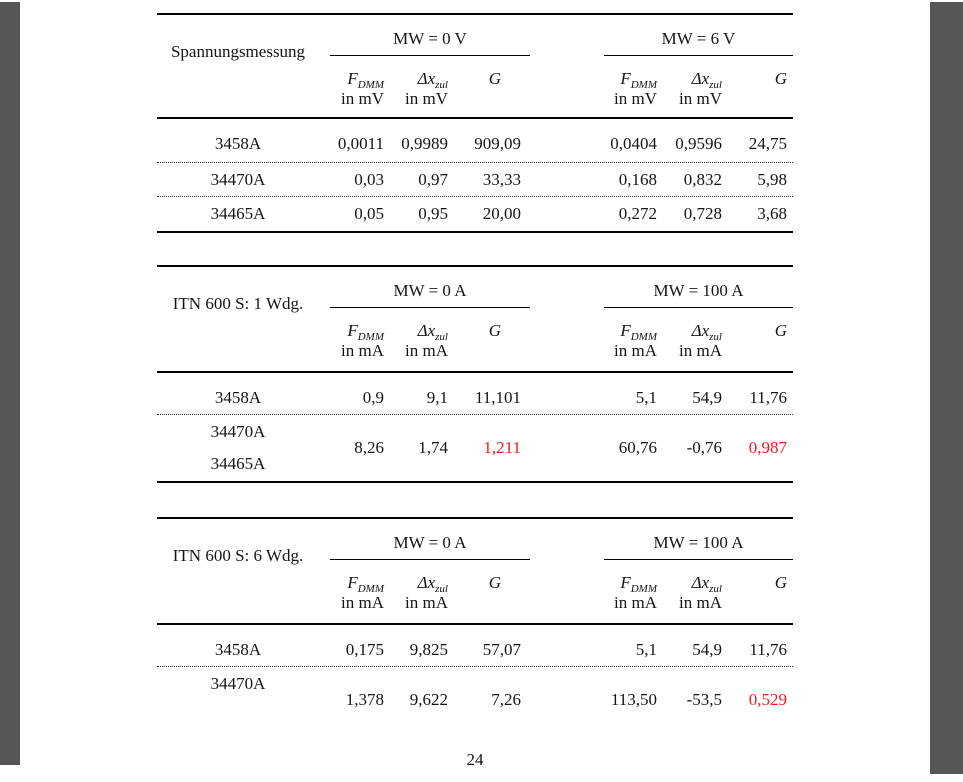 The height and width of the screenshot is (782, 963). Describe the element at coordinates (10, 383) in the screenshot. I see `viewer-margin-left` at that location.